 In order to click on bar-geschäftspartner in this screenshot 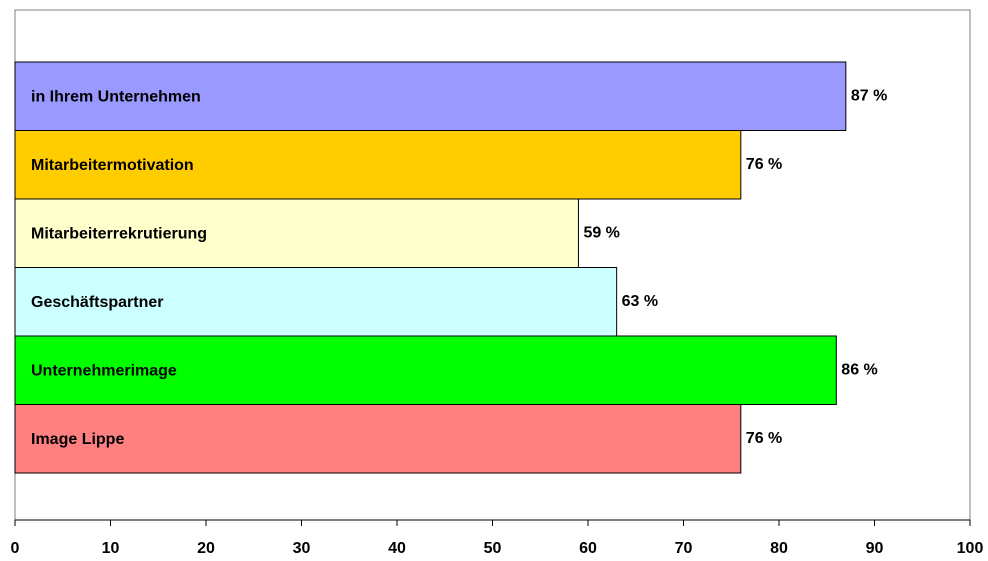, I will do `click(316, 302)`.